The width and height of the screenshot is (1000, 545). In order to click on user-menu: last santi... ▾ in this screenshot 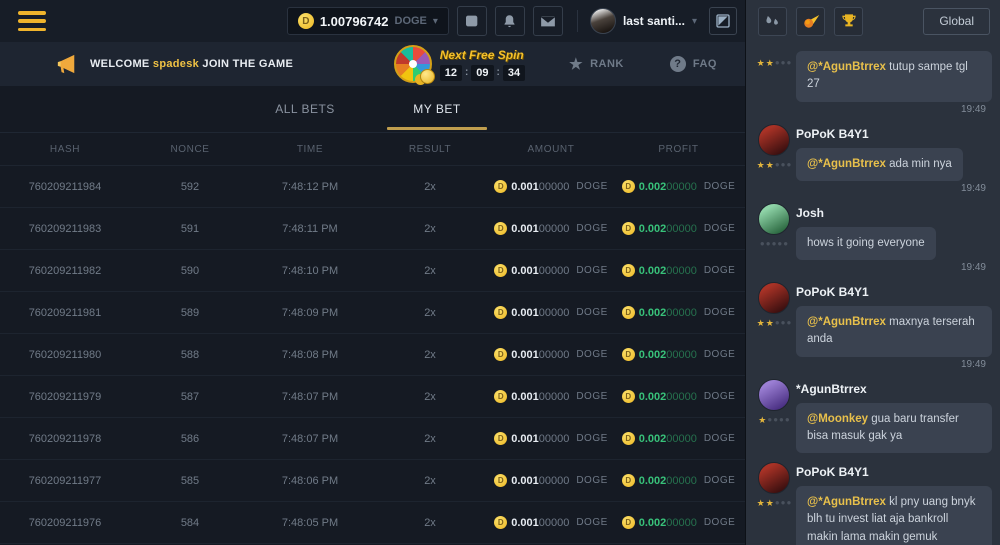, I will do `click(643, 21)`.